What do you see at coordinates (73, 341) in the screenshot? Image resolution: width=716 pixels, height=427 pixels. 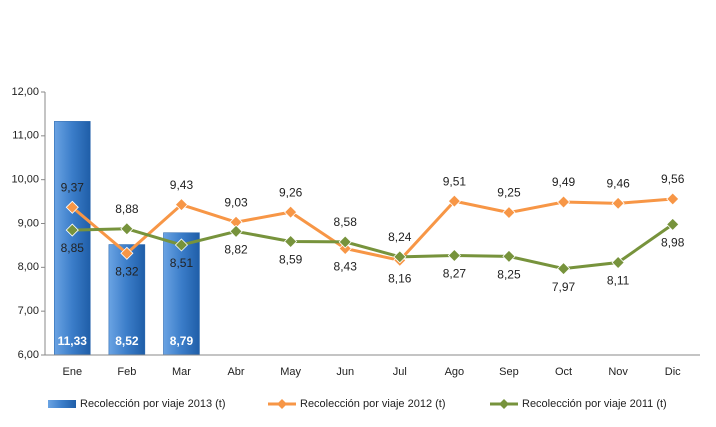 I see `data-label: 11,33` at bounding box center [73, 341].